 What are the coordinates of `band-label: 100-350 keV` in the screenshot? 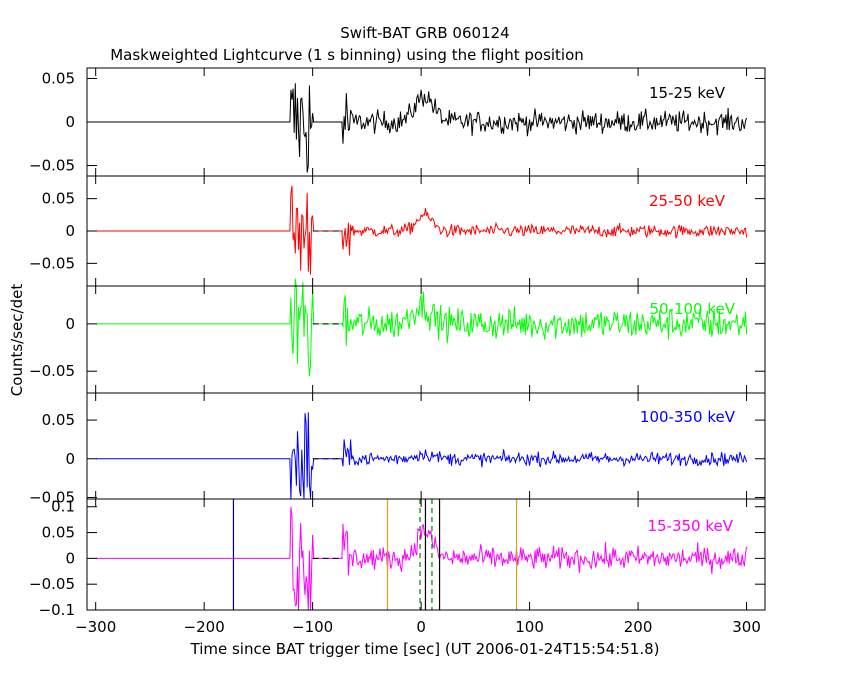 It's located at (688, 417).